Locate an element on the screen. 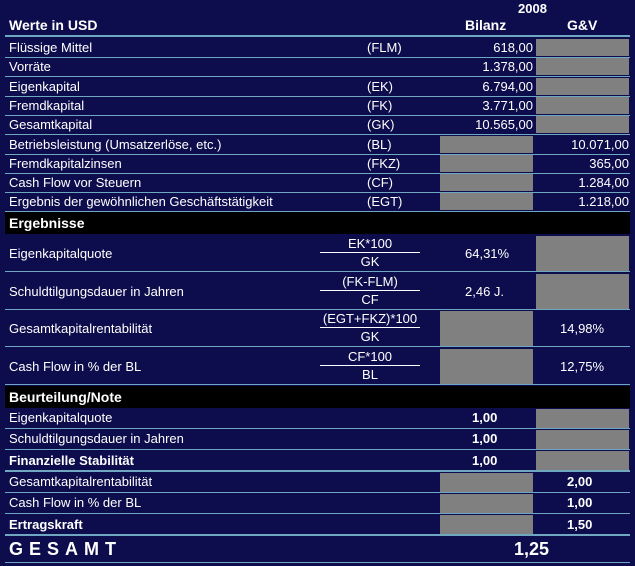  row-abbreviation: (BL) is located at coordinates (379, 144).